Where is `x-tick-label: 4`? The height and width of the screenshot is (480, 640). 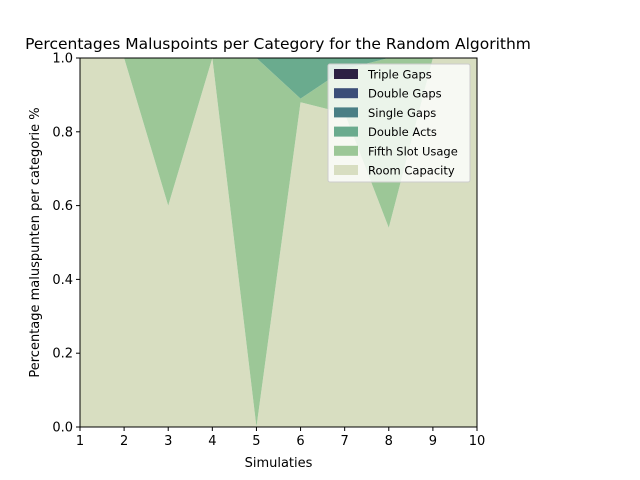
x-tick-label: 4 is located at coordinates (212, 441).